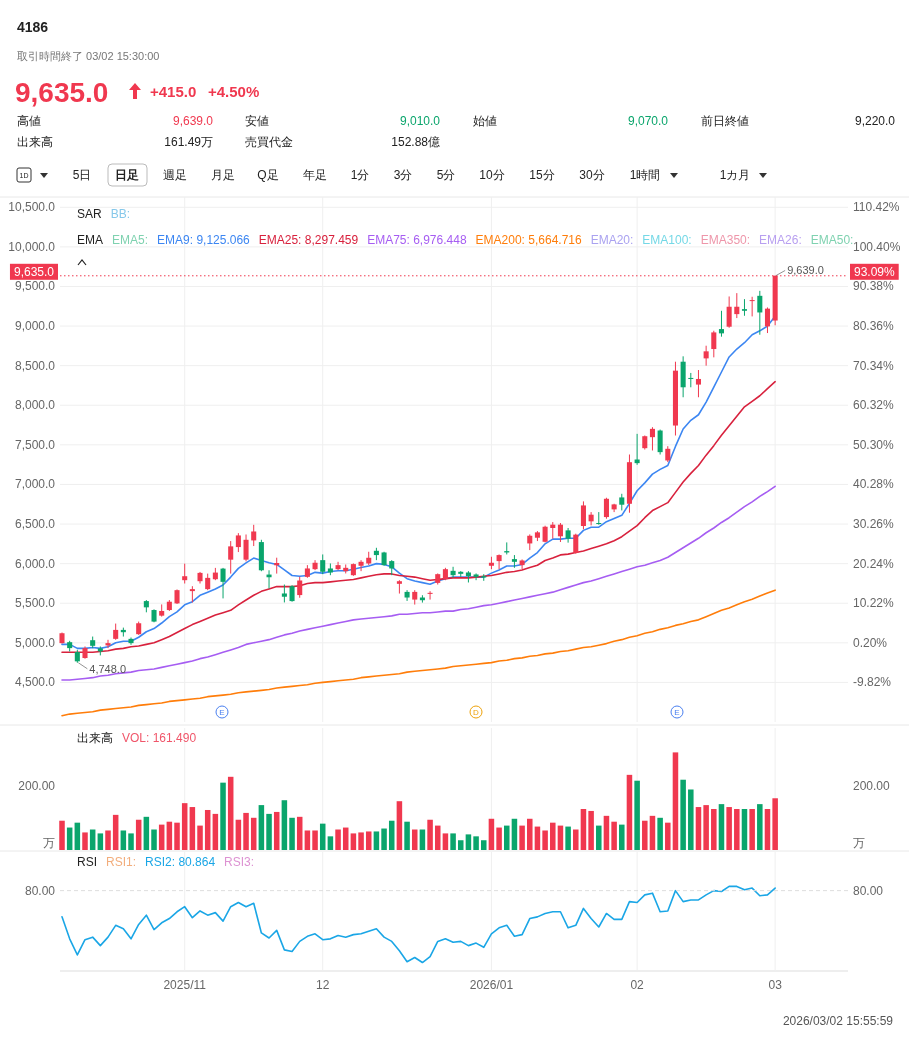 This screenshot has width=909, height=1047. Describe the element at coordinates (35, 563) in the screenshot. I see `y-tick-label: 6,000.0` at that location.